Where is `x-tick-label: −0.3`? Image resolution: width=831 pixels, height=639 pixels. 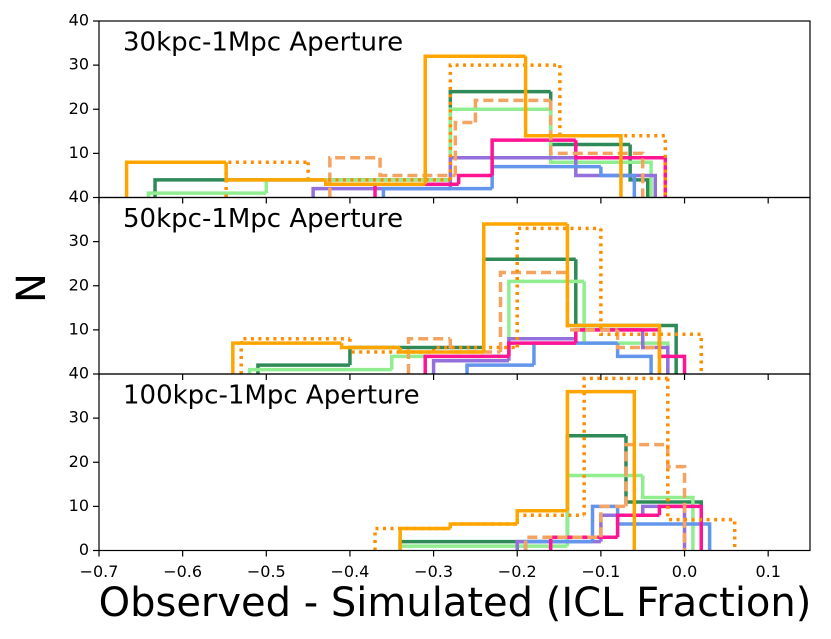
x-tick-label: −0.3 is located at coordinates (433, 571).